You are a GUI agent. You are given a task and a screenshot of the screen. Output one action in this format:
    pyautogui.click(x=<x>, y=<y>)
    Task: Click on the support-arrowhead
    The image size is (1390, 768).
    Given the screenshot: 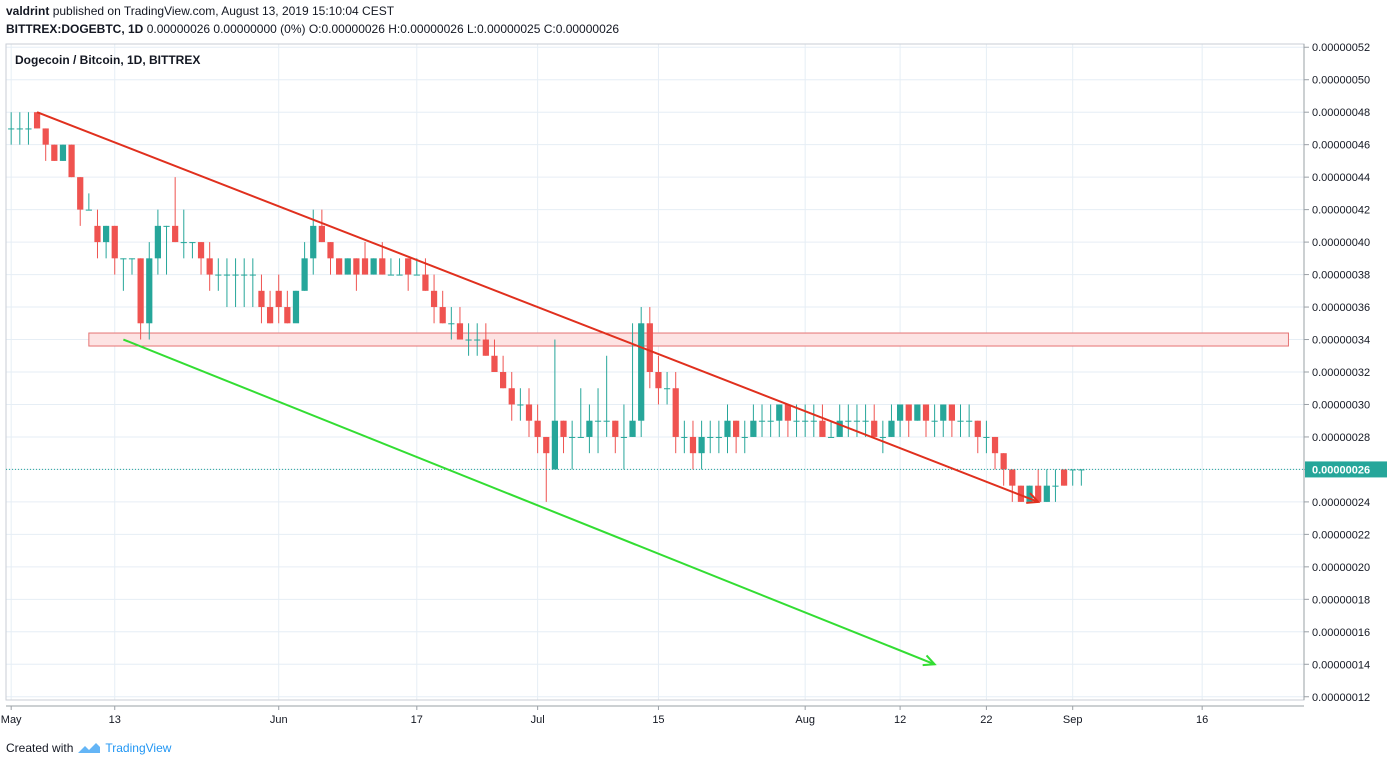 What is the action you would take?
    pyautogui.click(x=929, y=660)
    